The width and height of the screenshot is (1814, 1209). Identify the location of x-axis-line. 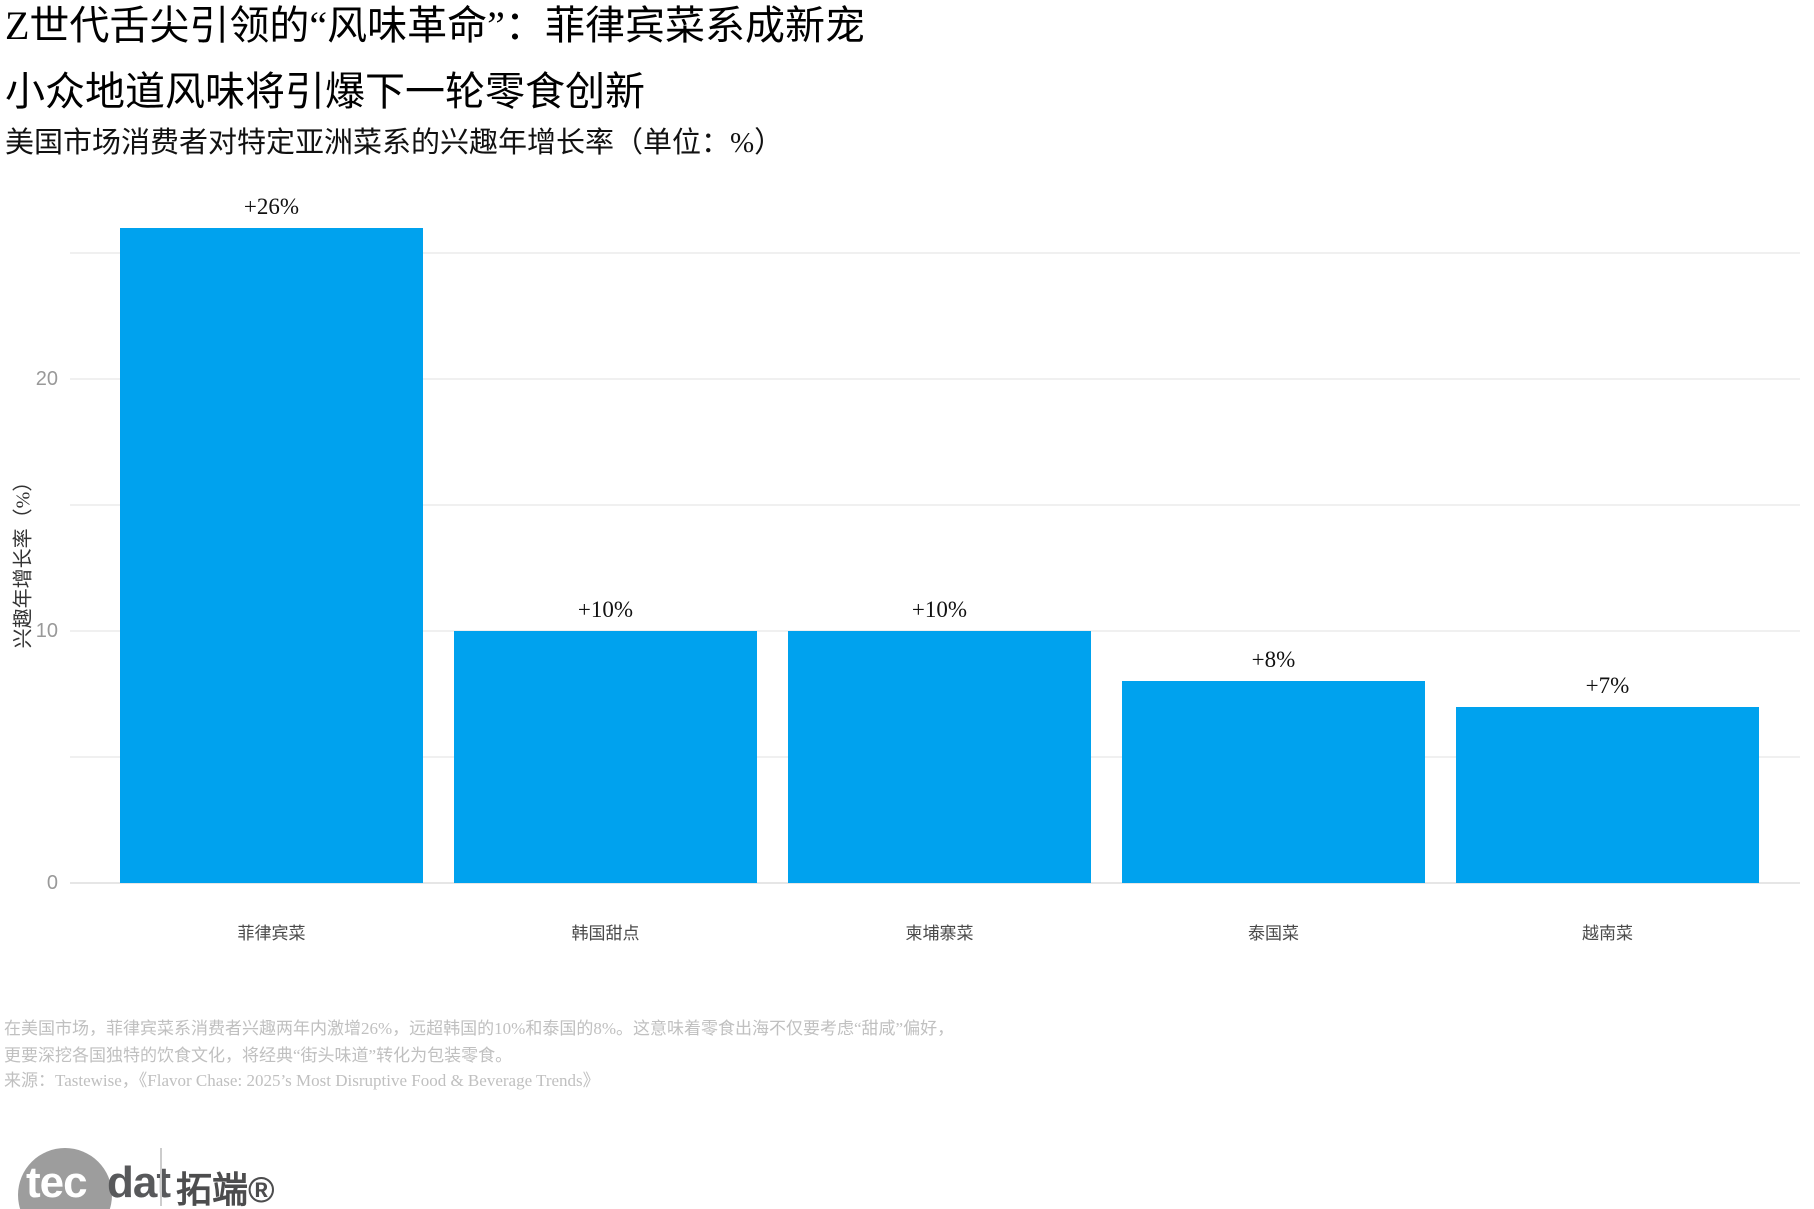
(935, 883).